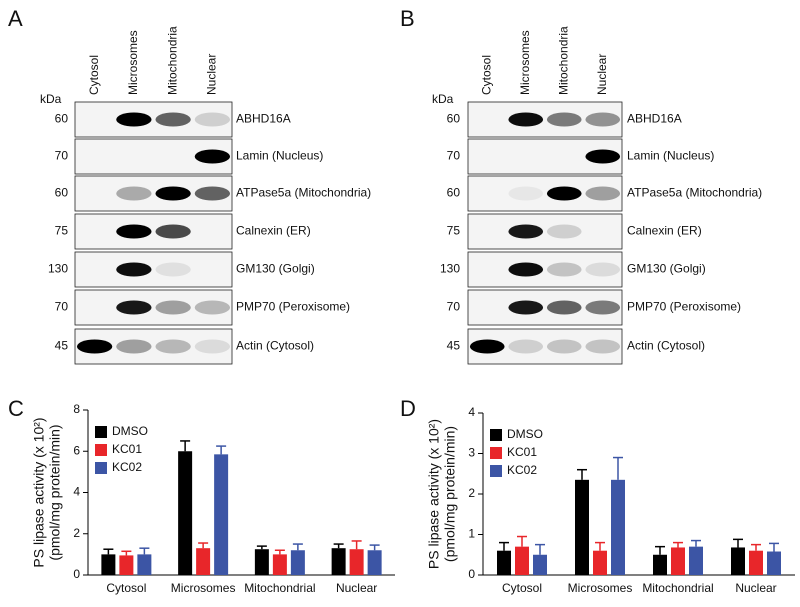  What do you see at coordinates (471, 534) in the screenshot?
I see `y-tick-label: 1` at bounding box center [471, 534].